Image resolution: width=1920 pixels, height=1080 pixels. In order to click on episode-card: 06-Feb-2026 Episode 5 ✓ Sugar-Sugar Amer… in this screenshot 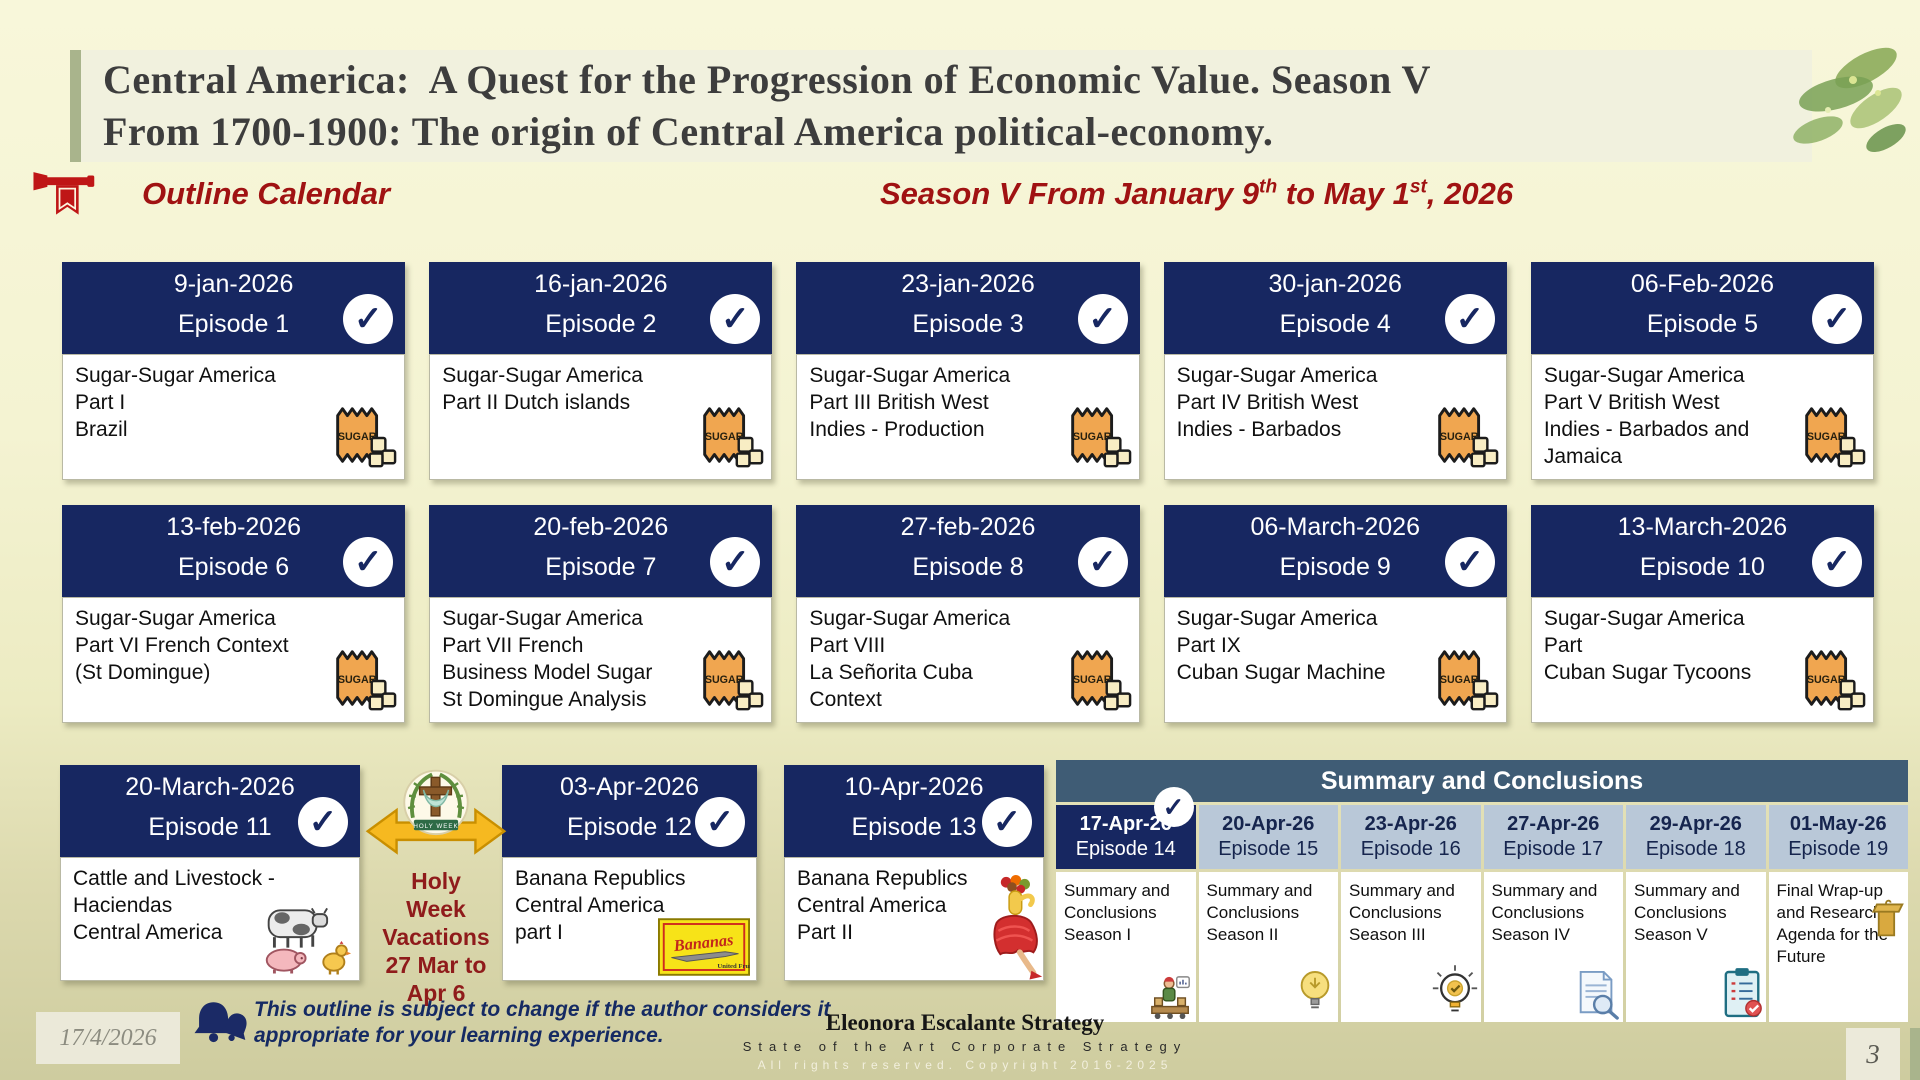, I will do `click(1702, 371)`.